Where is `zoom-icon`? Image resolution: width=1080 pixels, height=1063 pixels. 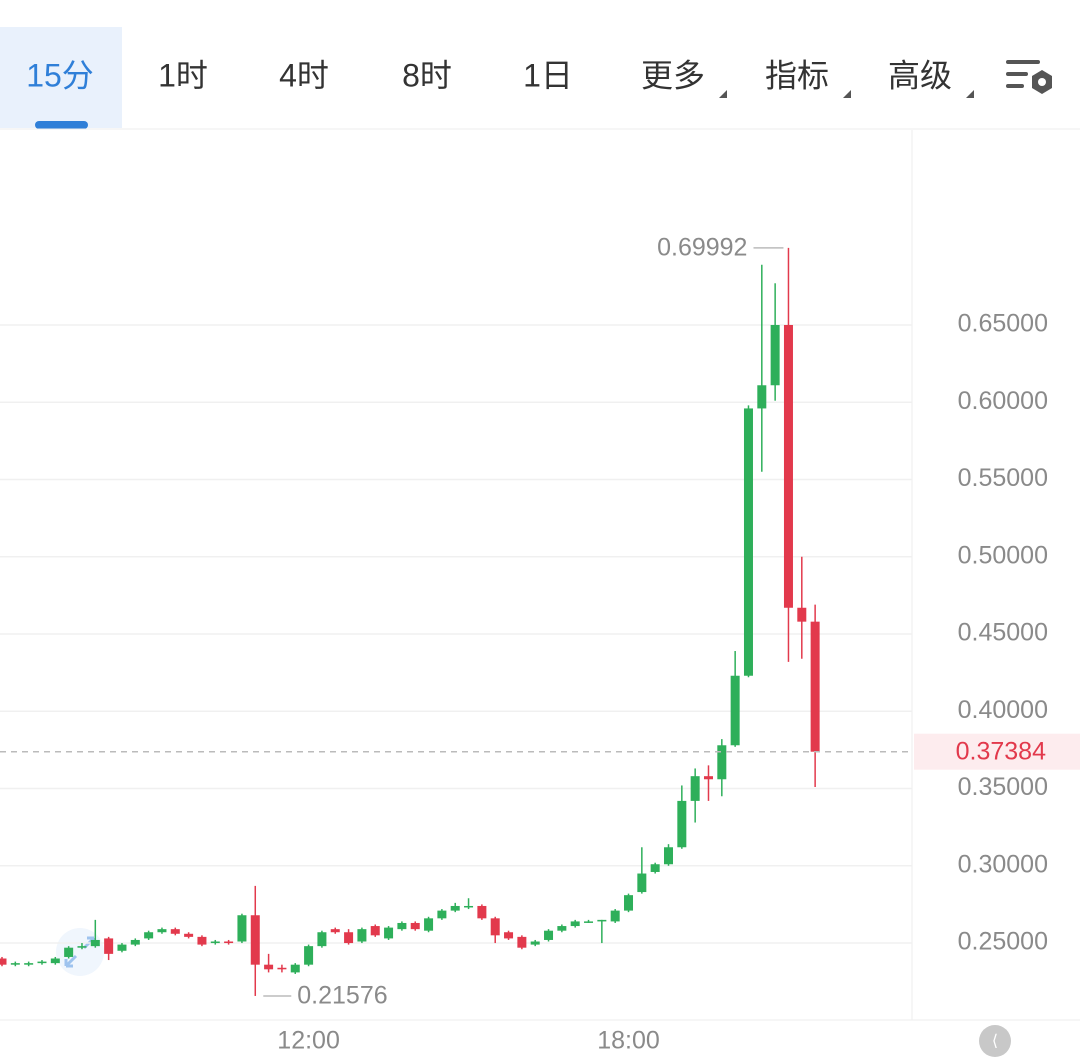
zoom-icon is located at coordinates (80, 952).